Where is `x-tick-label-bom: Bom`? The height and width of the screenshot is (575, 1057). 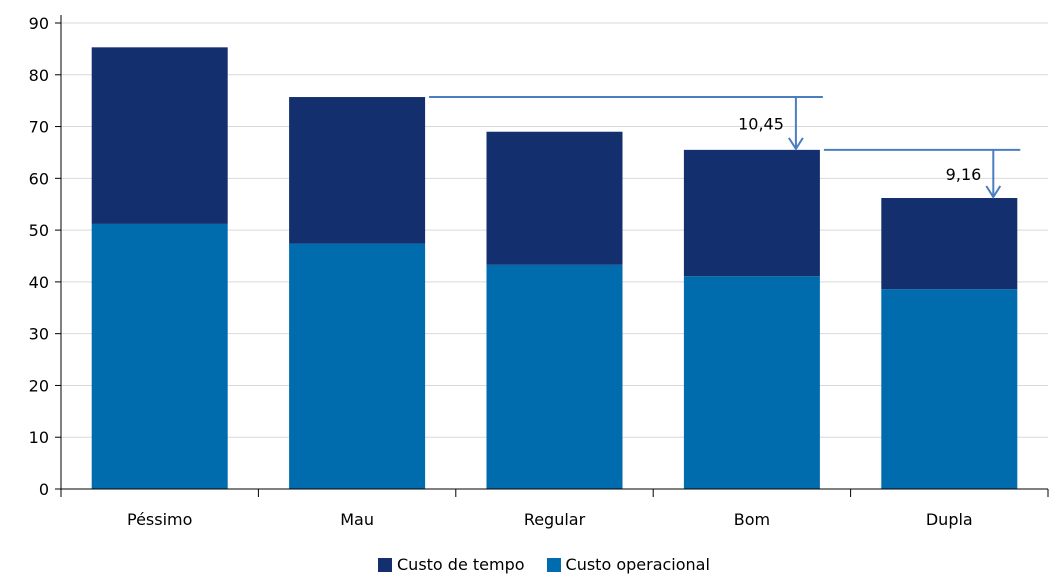
x-tick-label-bom: Bom is located at coordinates (752, 519).